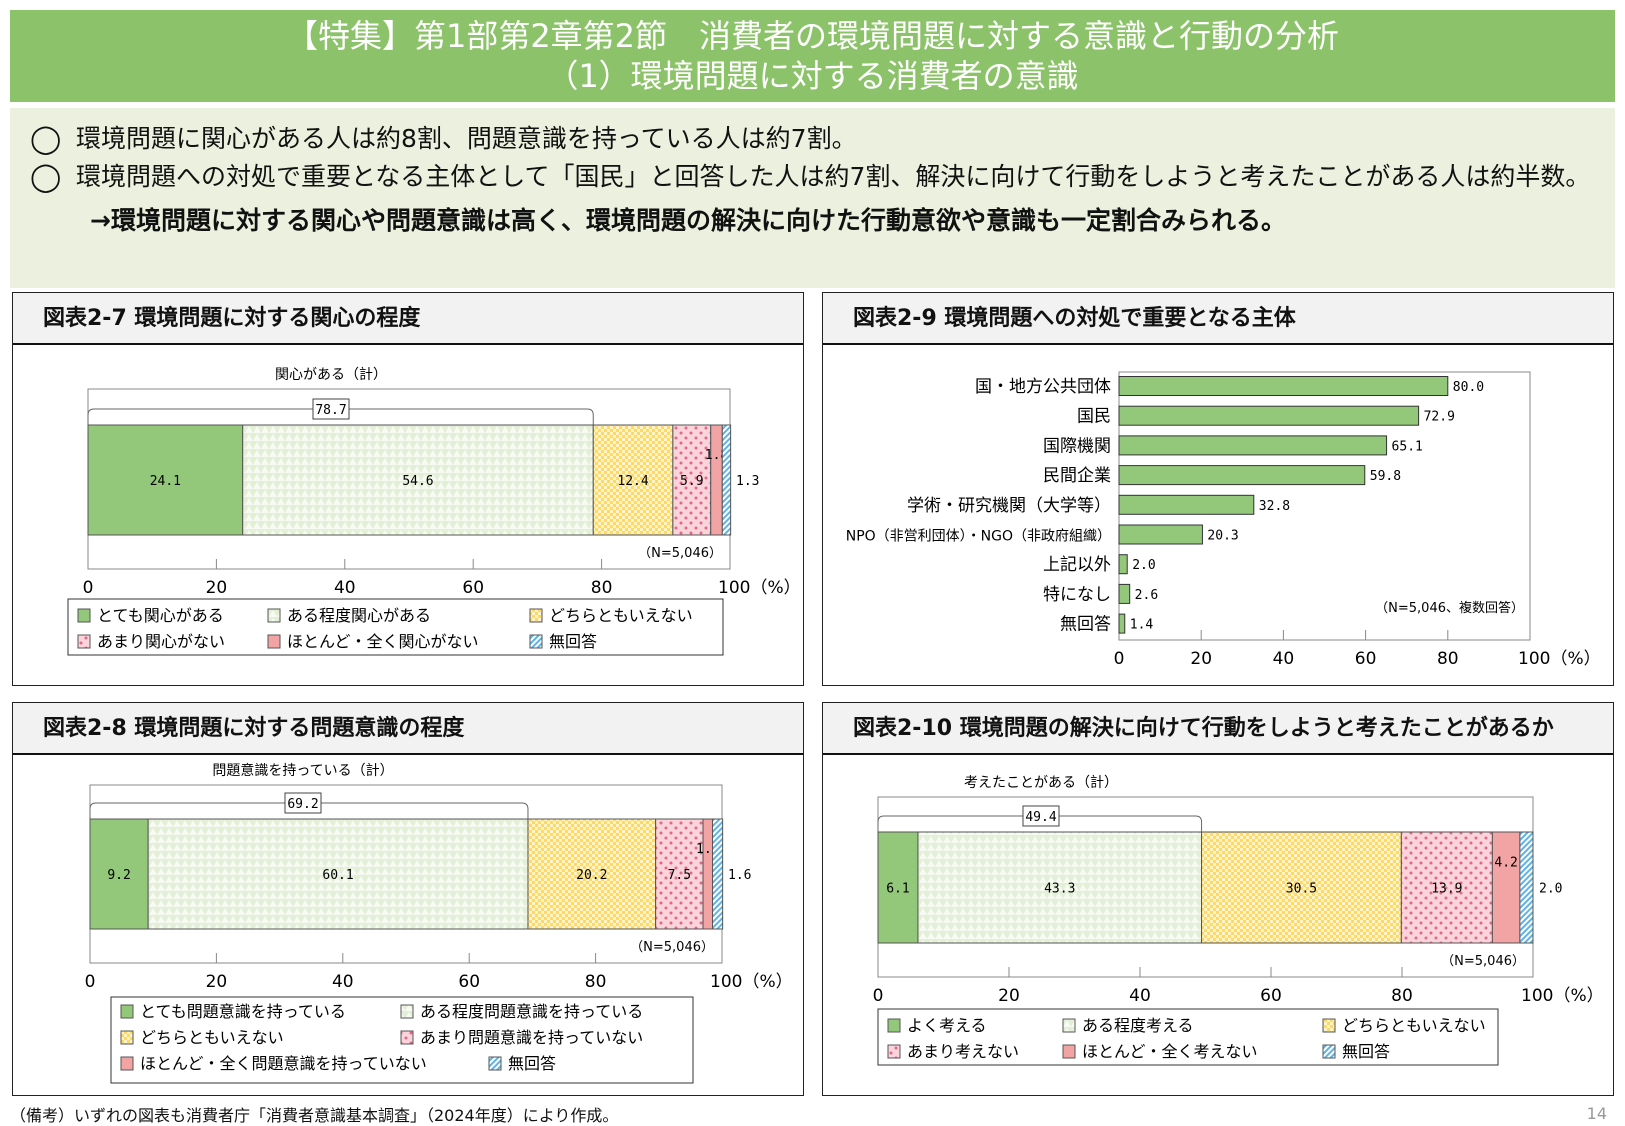 The height and width of the screenshot is (1126, 1625). Describe the element at coordinates (408, 729) in the screenshot. I see `panel-title: 図表2-8 環境問題に対する問題意識の程度` at that location.